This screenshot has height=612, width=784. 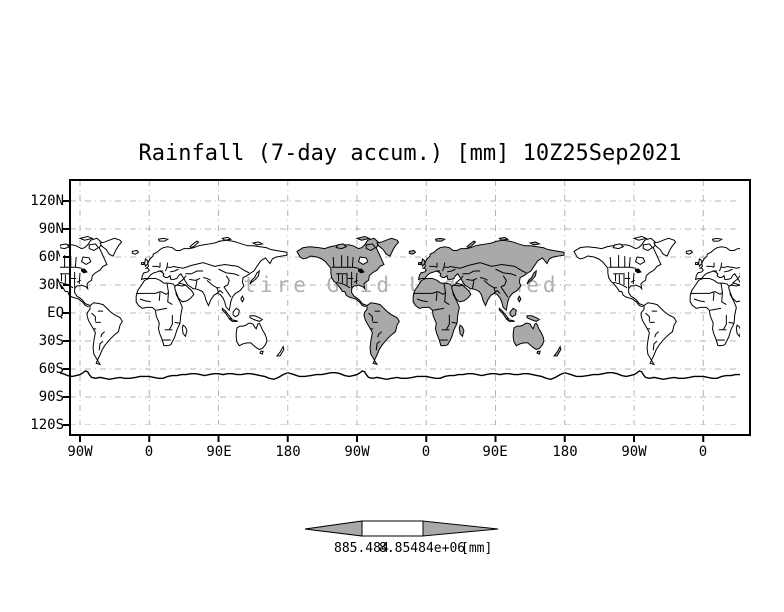 I want to click on colorbar-max-label: 8.85484e+06, so click(x=422, y=548).